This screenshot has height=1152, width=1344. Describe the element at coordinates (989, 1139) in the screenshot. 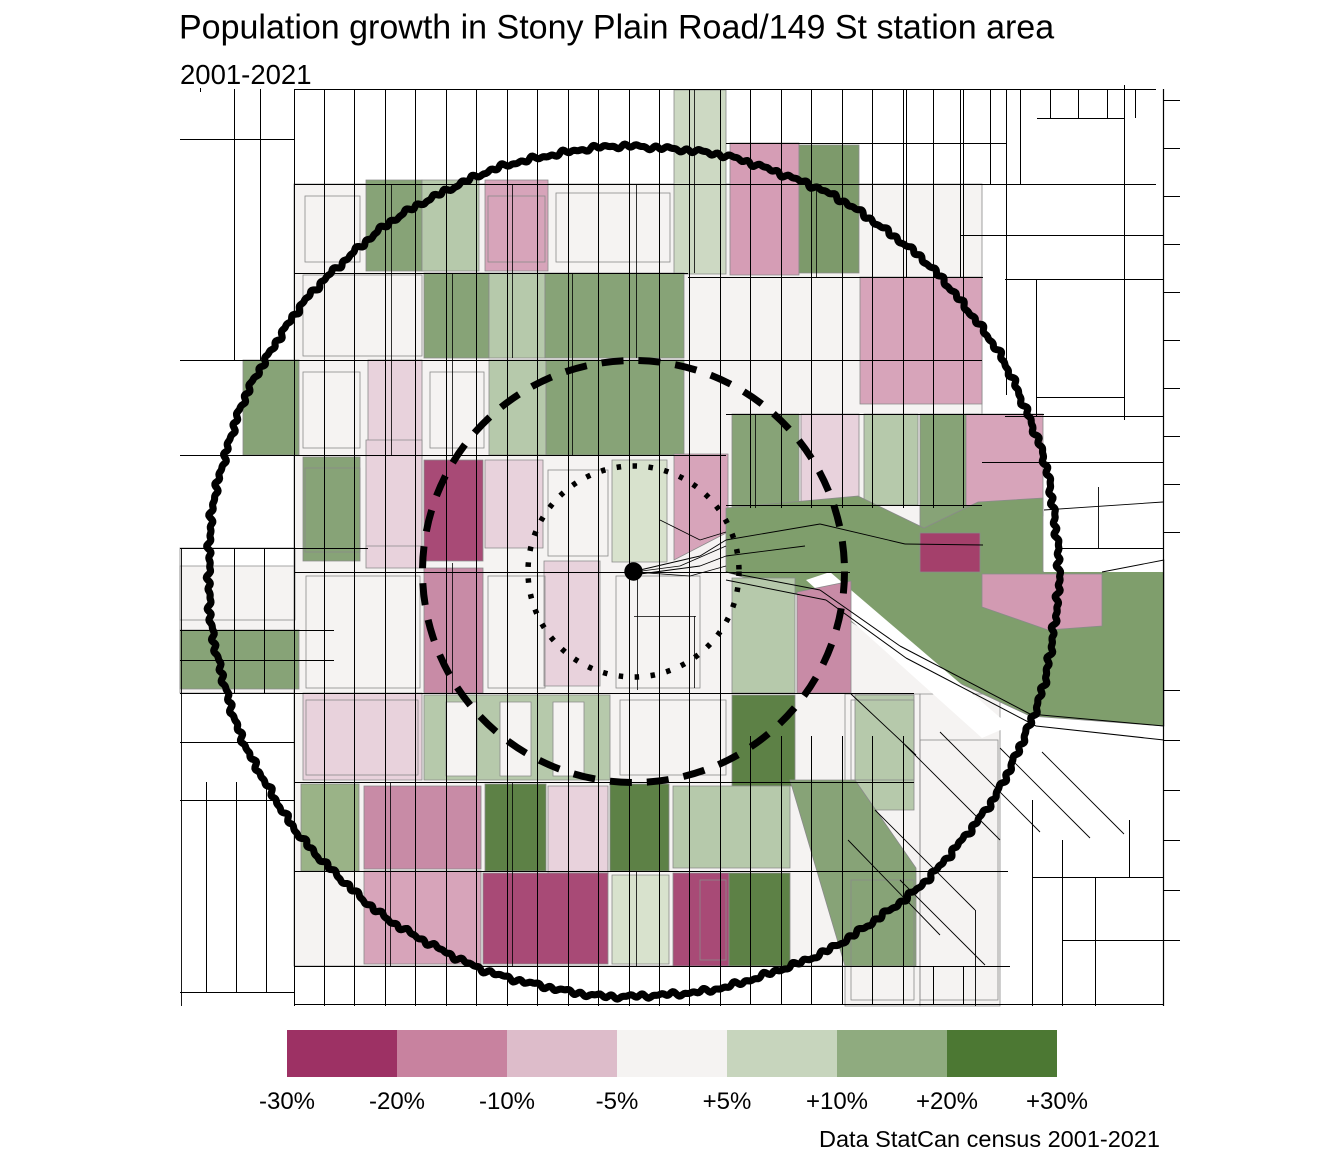

I see `svg-text: Data StatCan census 2001-2021` at that location.